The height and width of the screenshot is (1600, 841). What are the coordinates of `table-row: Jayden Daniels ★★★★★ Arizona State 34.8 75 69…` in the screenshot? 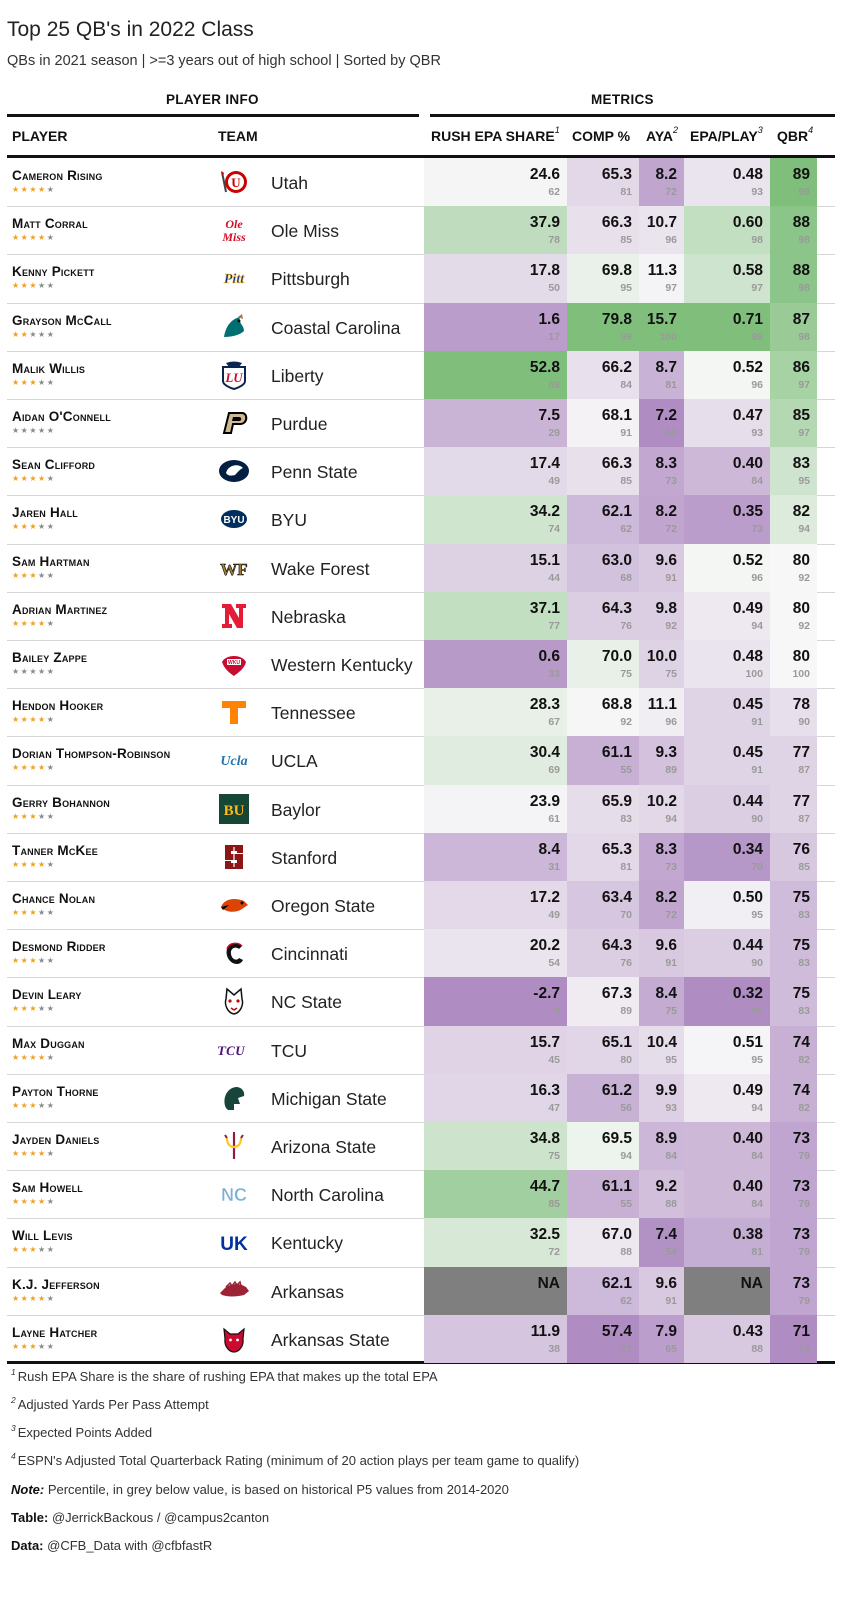 It's located at (421, 1147).